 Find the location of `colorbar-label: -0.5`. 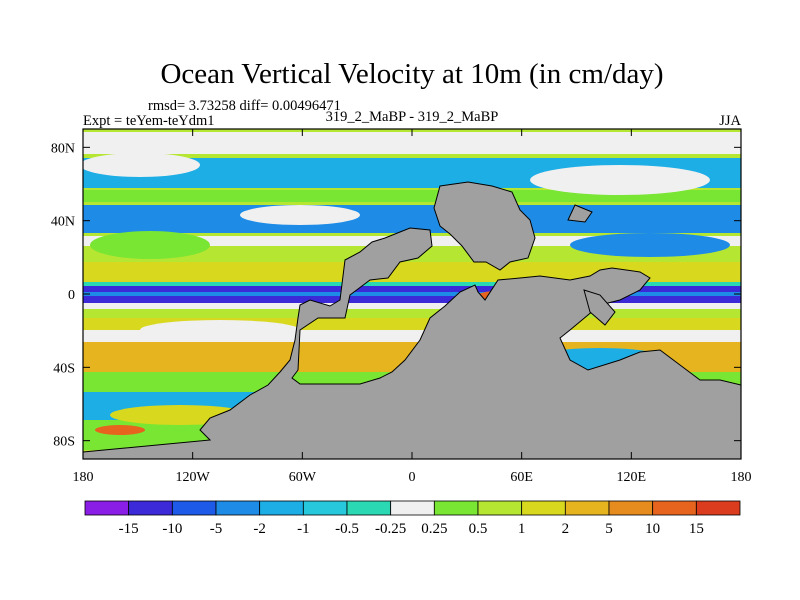

colorbar-label: -0.5 is located at coordinates (347, 529).